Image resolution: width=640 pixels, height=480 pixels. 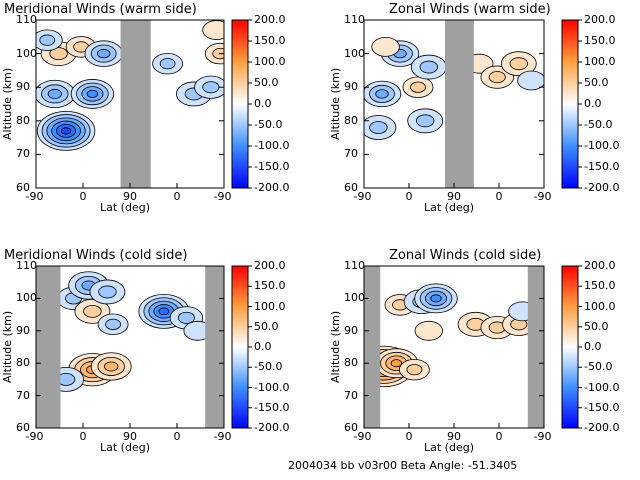 I want to click on chart-title: Meridional Winds (cold side), so click(x=96, y=255).